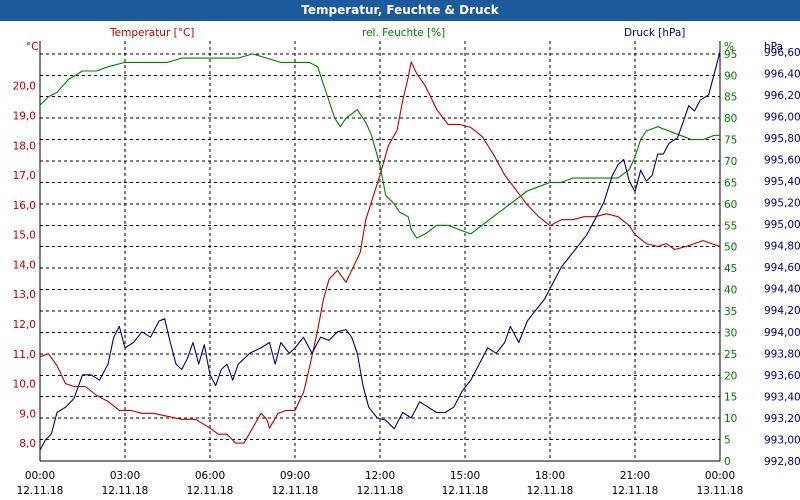 The width and height of the screenshot is (800, 500). Describe the element at coordinates (730, 355) in the screenshot. I see `tick-label-humidity: 25` at that location.